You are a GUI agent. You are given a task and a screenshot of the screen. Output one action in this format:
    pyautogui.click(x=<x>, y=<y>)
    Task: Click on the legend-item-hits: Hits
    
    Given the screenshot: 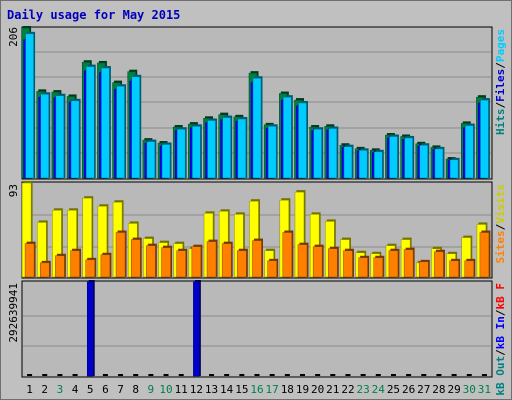 What is the action you would take?
    pyautogui.click(x=500, y=122)
    